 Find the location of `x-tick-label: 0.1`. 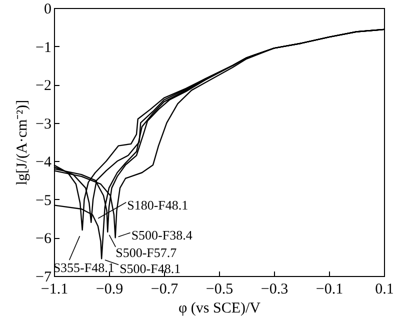

x-tick-label: 0.1 is located at coordinates (384, 290).